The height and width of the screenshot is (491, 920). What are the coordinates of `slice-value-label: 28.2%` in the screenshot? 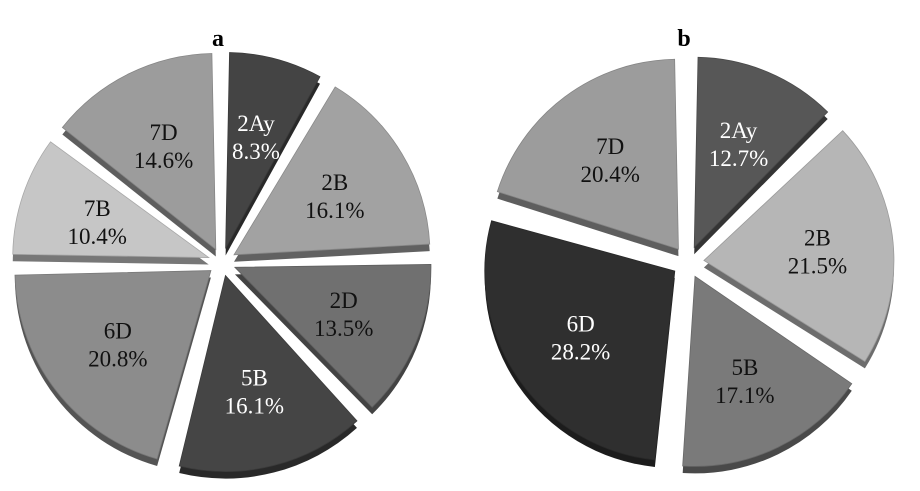 It's located at (580, 351).